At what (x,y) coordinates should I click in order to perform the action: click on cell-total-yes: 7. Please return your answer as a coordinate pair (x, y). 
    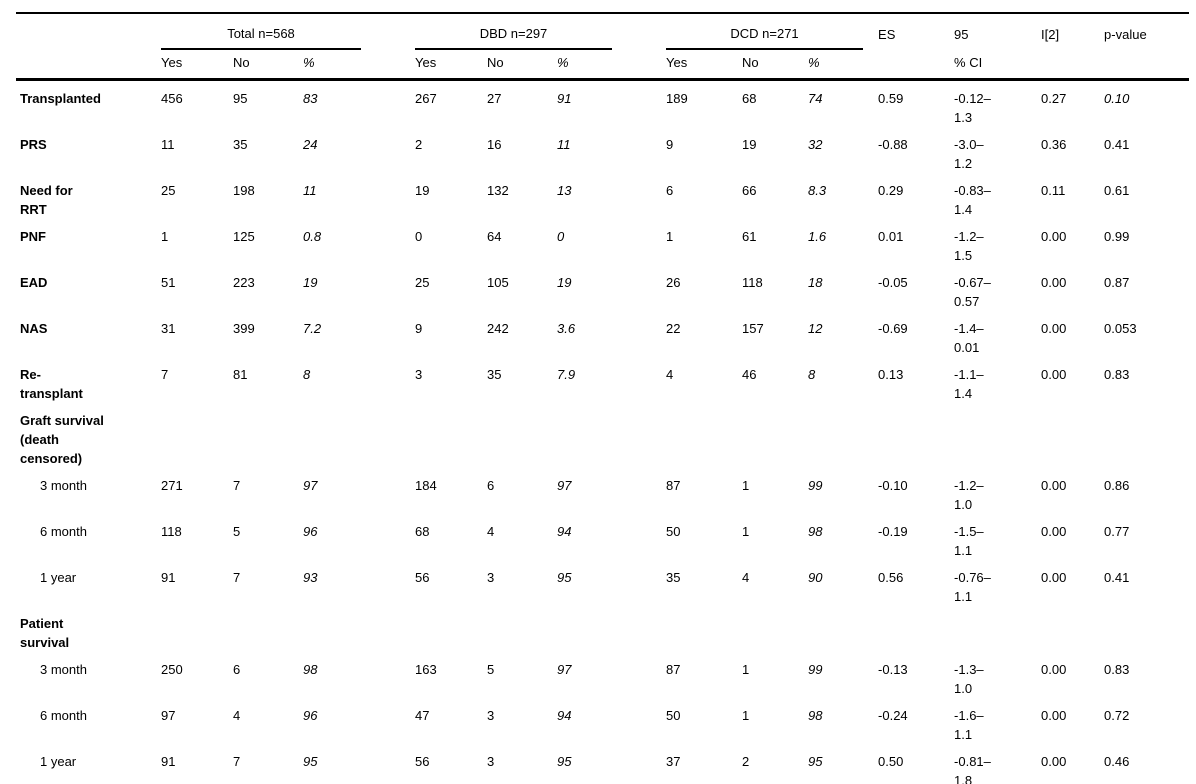
    Looking at the image, I should click on (165, 374).